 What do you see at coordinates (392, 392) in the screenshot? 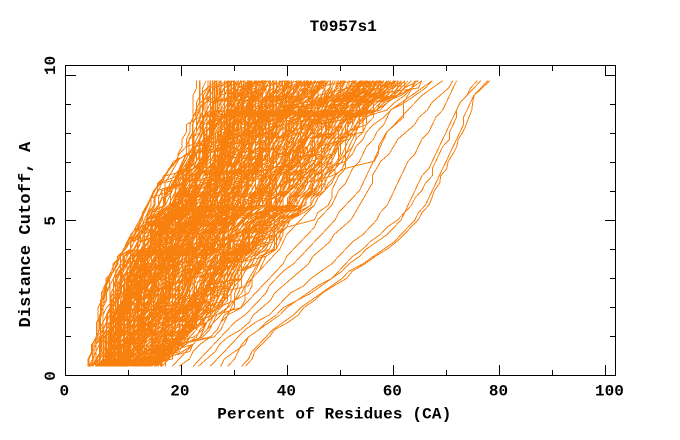
I see `svg-text: 60` at bounding box center [392, 392].